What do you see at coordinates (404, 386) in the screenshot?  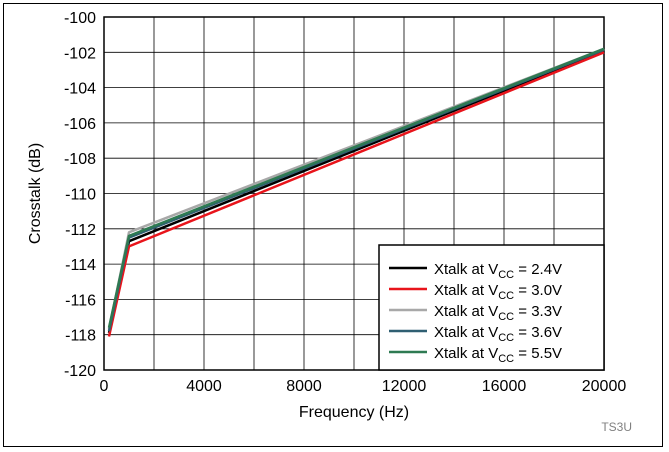 I see `x-tick-label: 12000` at bounding box center [404, 386].